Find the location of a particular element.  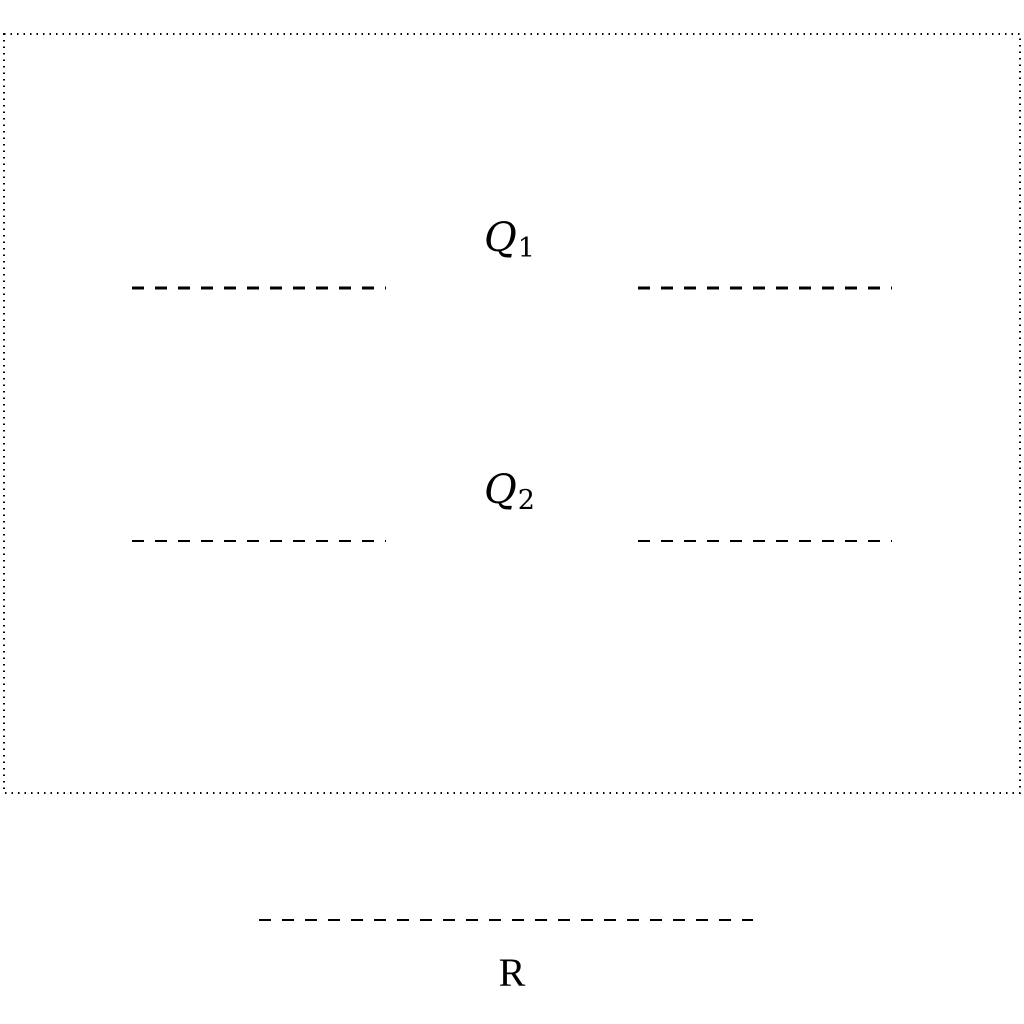

r-group: R is located at coordinates (506, 957).